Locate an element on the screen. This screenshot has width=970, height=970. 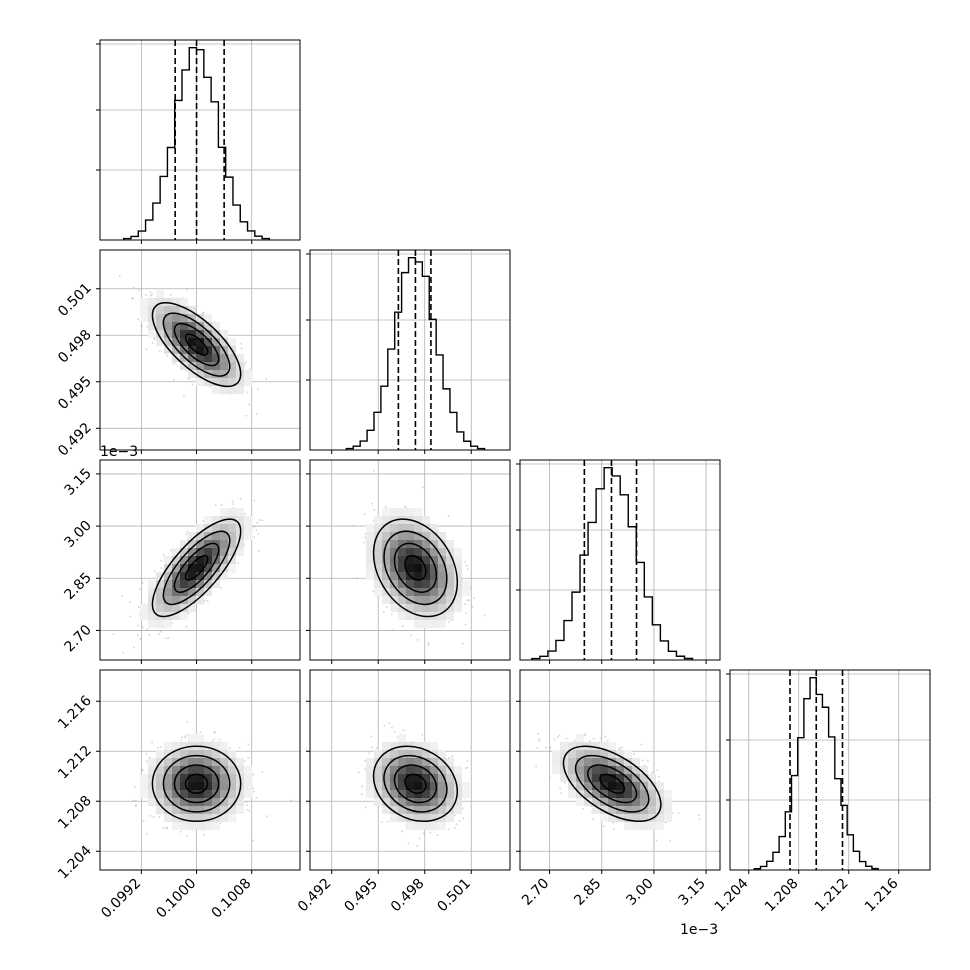
y-tick-label: 3.00 is located at coordinates (77, 534).